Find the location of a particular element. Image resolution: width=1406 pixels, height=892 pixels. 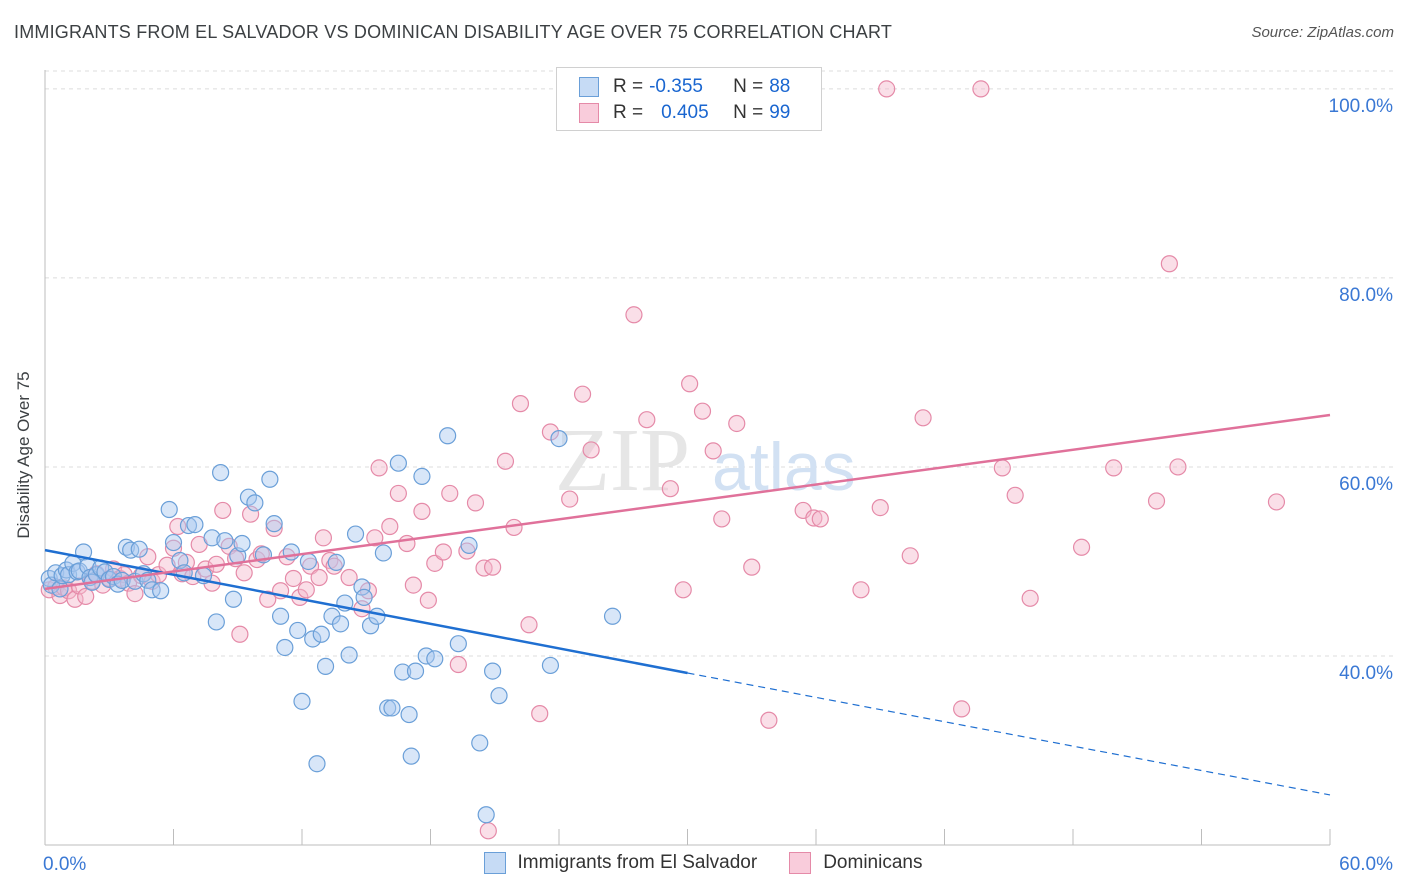

legend-r-value: 0.405 is located at coordinates (685, 112).